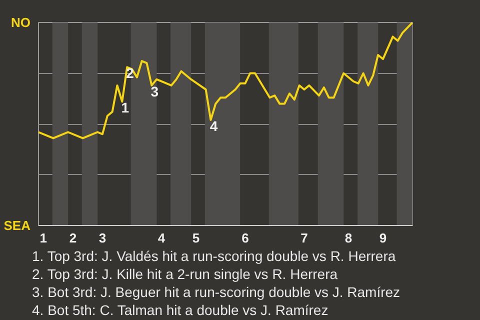  I want to click on x-tick-label: 5, so click(196, 238).